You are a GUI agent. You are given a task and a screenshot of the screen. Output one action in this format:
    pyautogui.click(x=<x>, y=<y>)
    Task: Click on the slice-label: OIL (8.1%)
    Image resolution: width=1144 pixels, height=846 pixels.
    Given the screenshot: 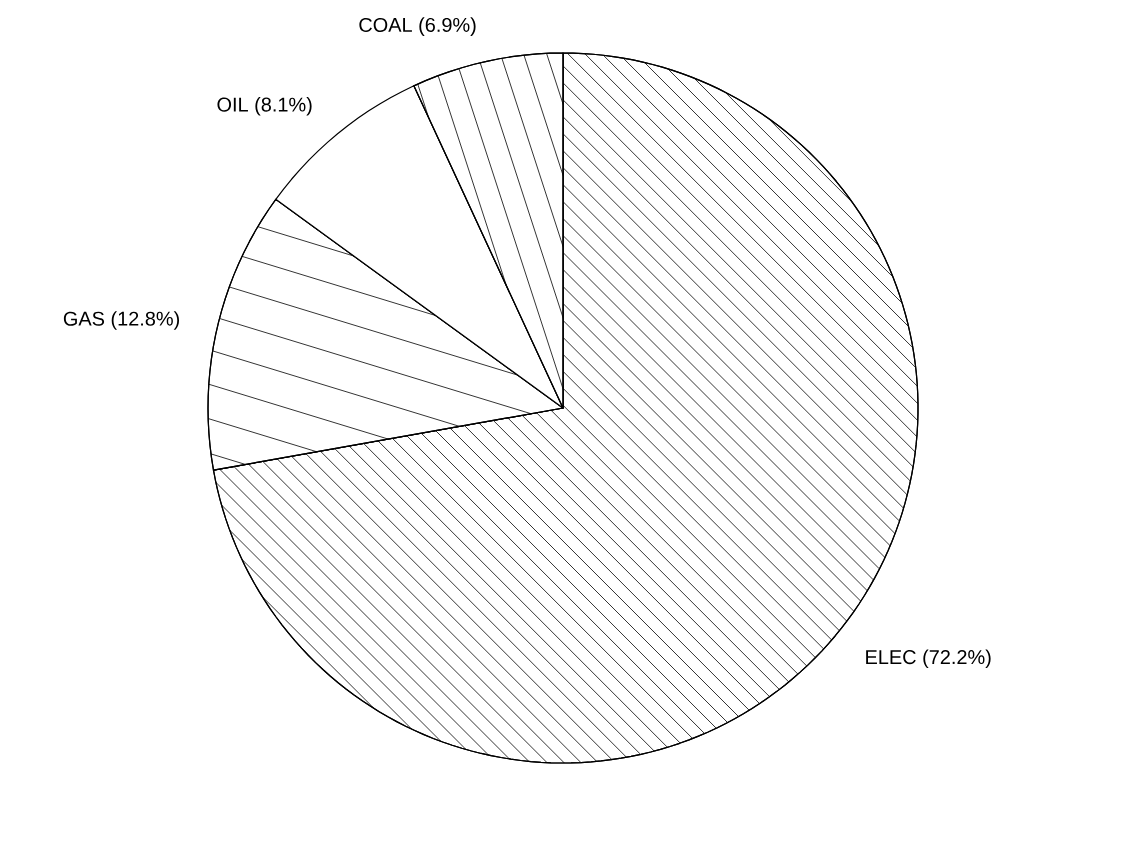 What is the action you would take?
    pyautogui.click(x=264, y=106)
    